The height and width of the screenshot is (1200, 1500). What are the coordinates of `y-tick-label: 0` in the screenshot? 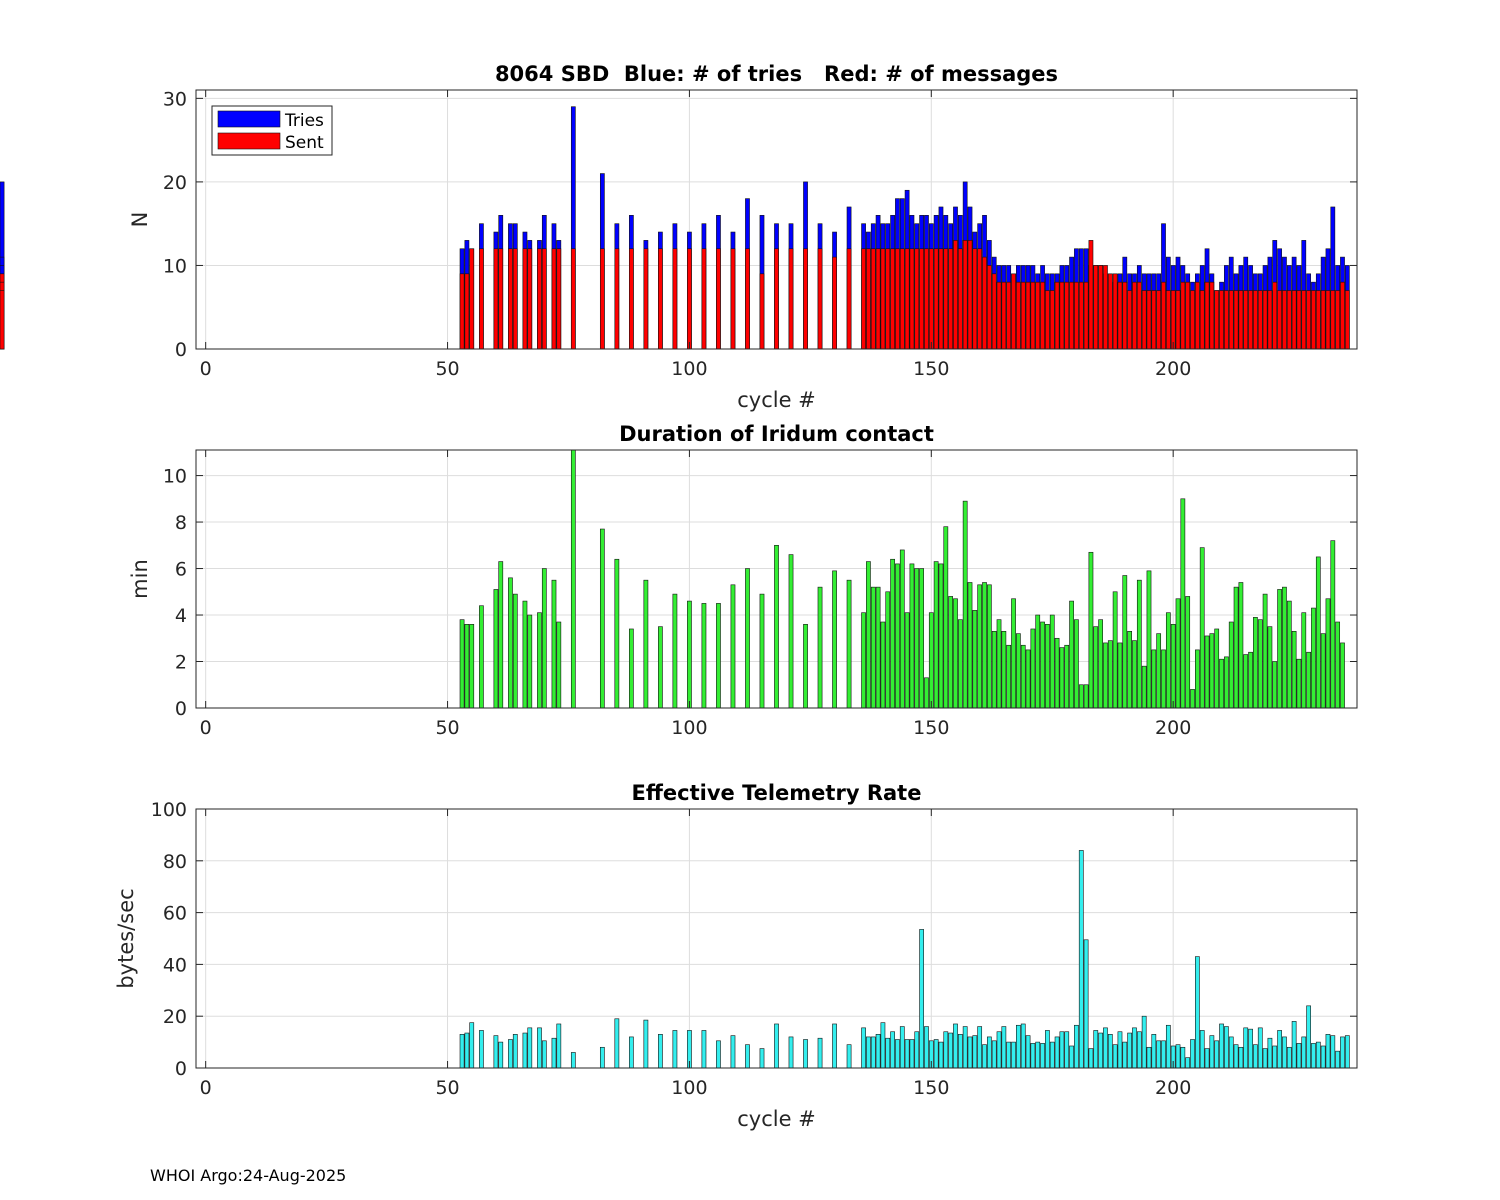 It's located at (181, 350).